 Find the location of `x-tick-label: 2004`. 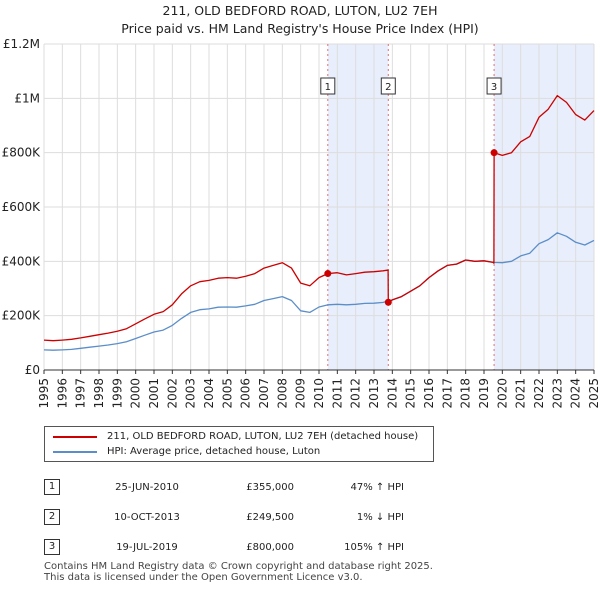

x-tick-label: 2004 is located at coordinates (209, 393).